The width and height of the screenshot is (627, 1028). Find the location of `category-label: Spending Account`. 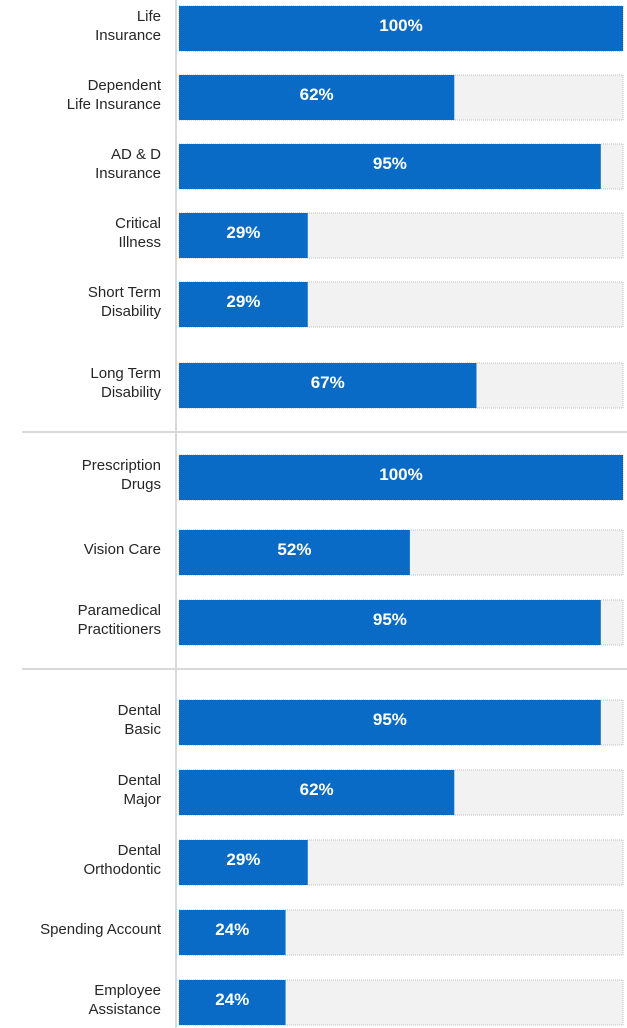

category-label: Spending Account is located at coordinates (100, 929).